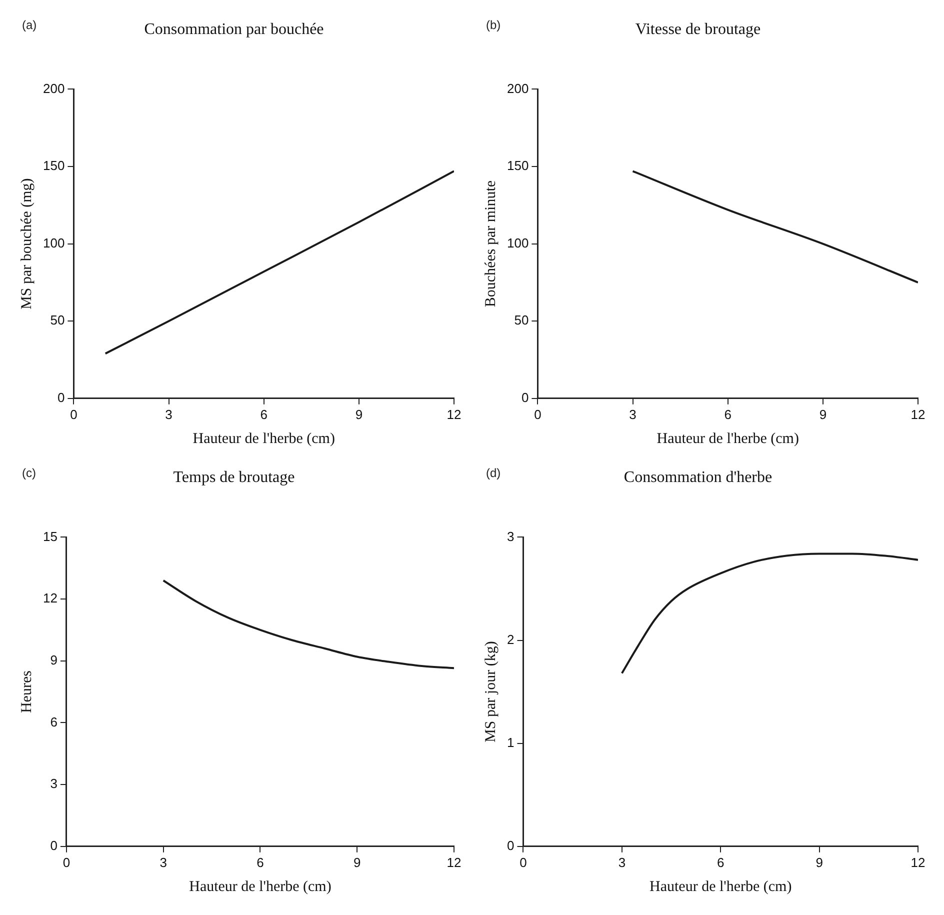 The height and width of the screenshot is (915, 944). Describe the element at coordinates (493, 473) in the screenshot. I see `text: (d)` at that location.